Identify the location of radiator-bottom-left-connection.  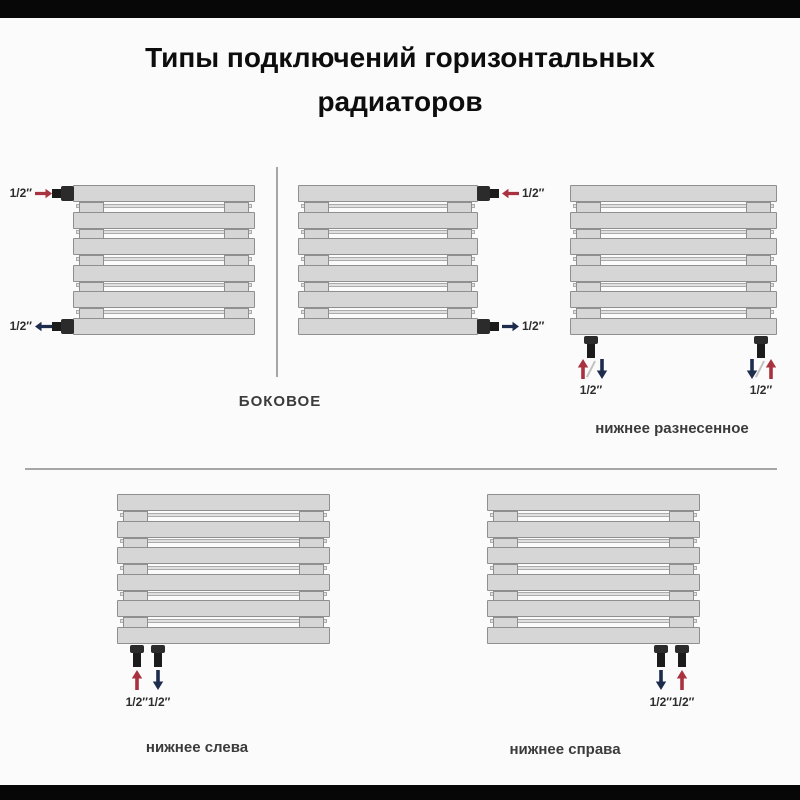
(223, 569).